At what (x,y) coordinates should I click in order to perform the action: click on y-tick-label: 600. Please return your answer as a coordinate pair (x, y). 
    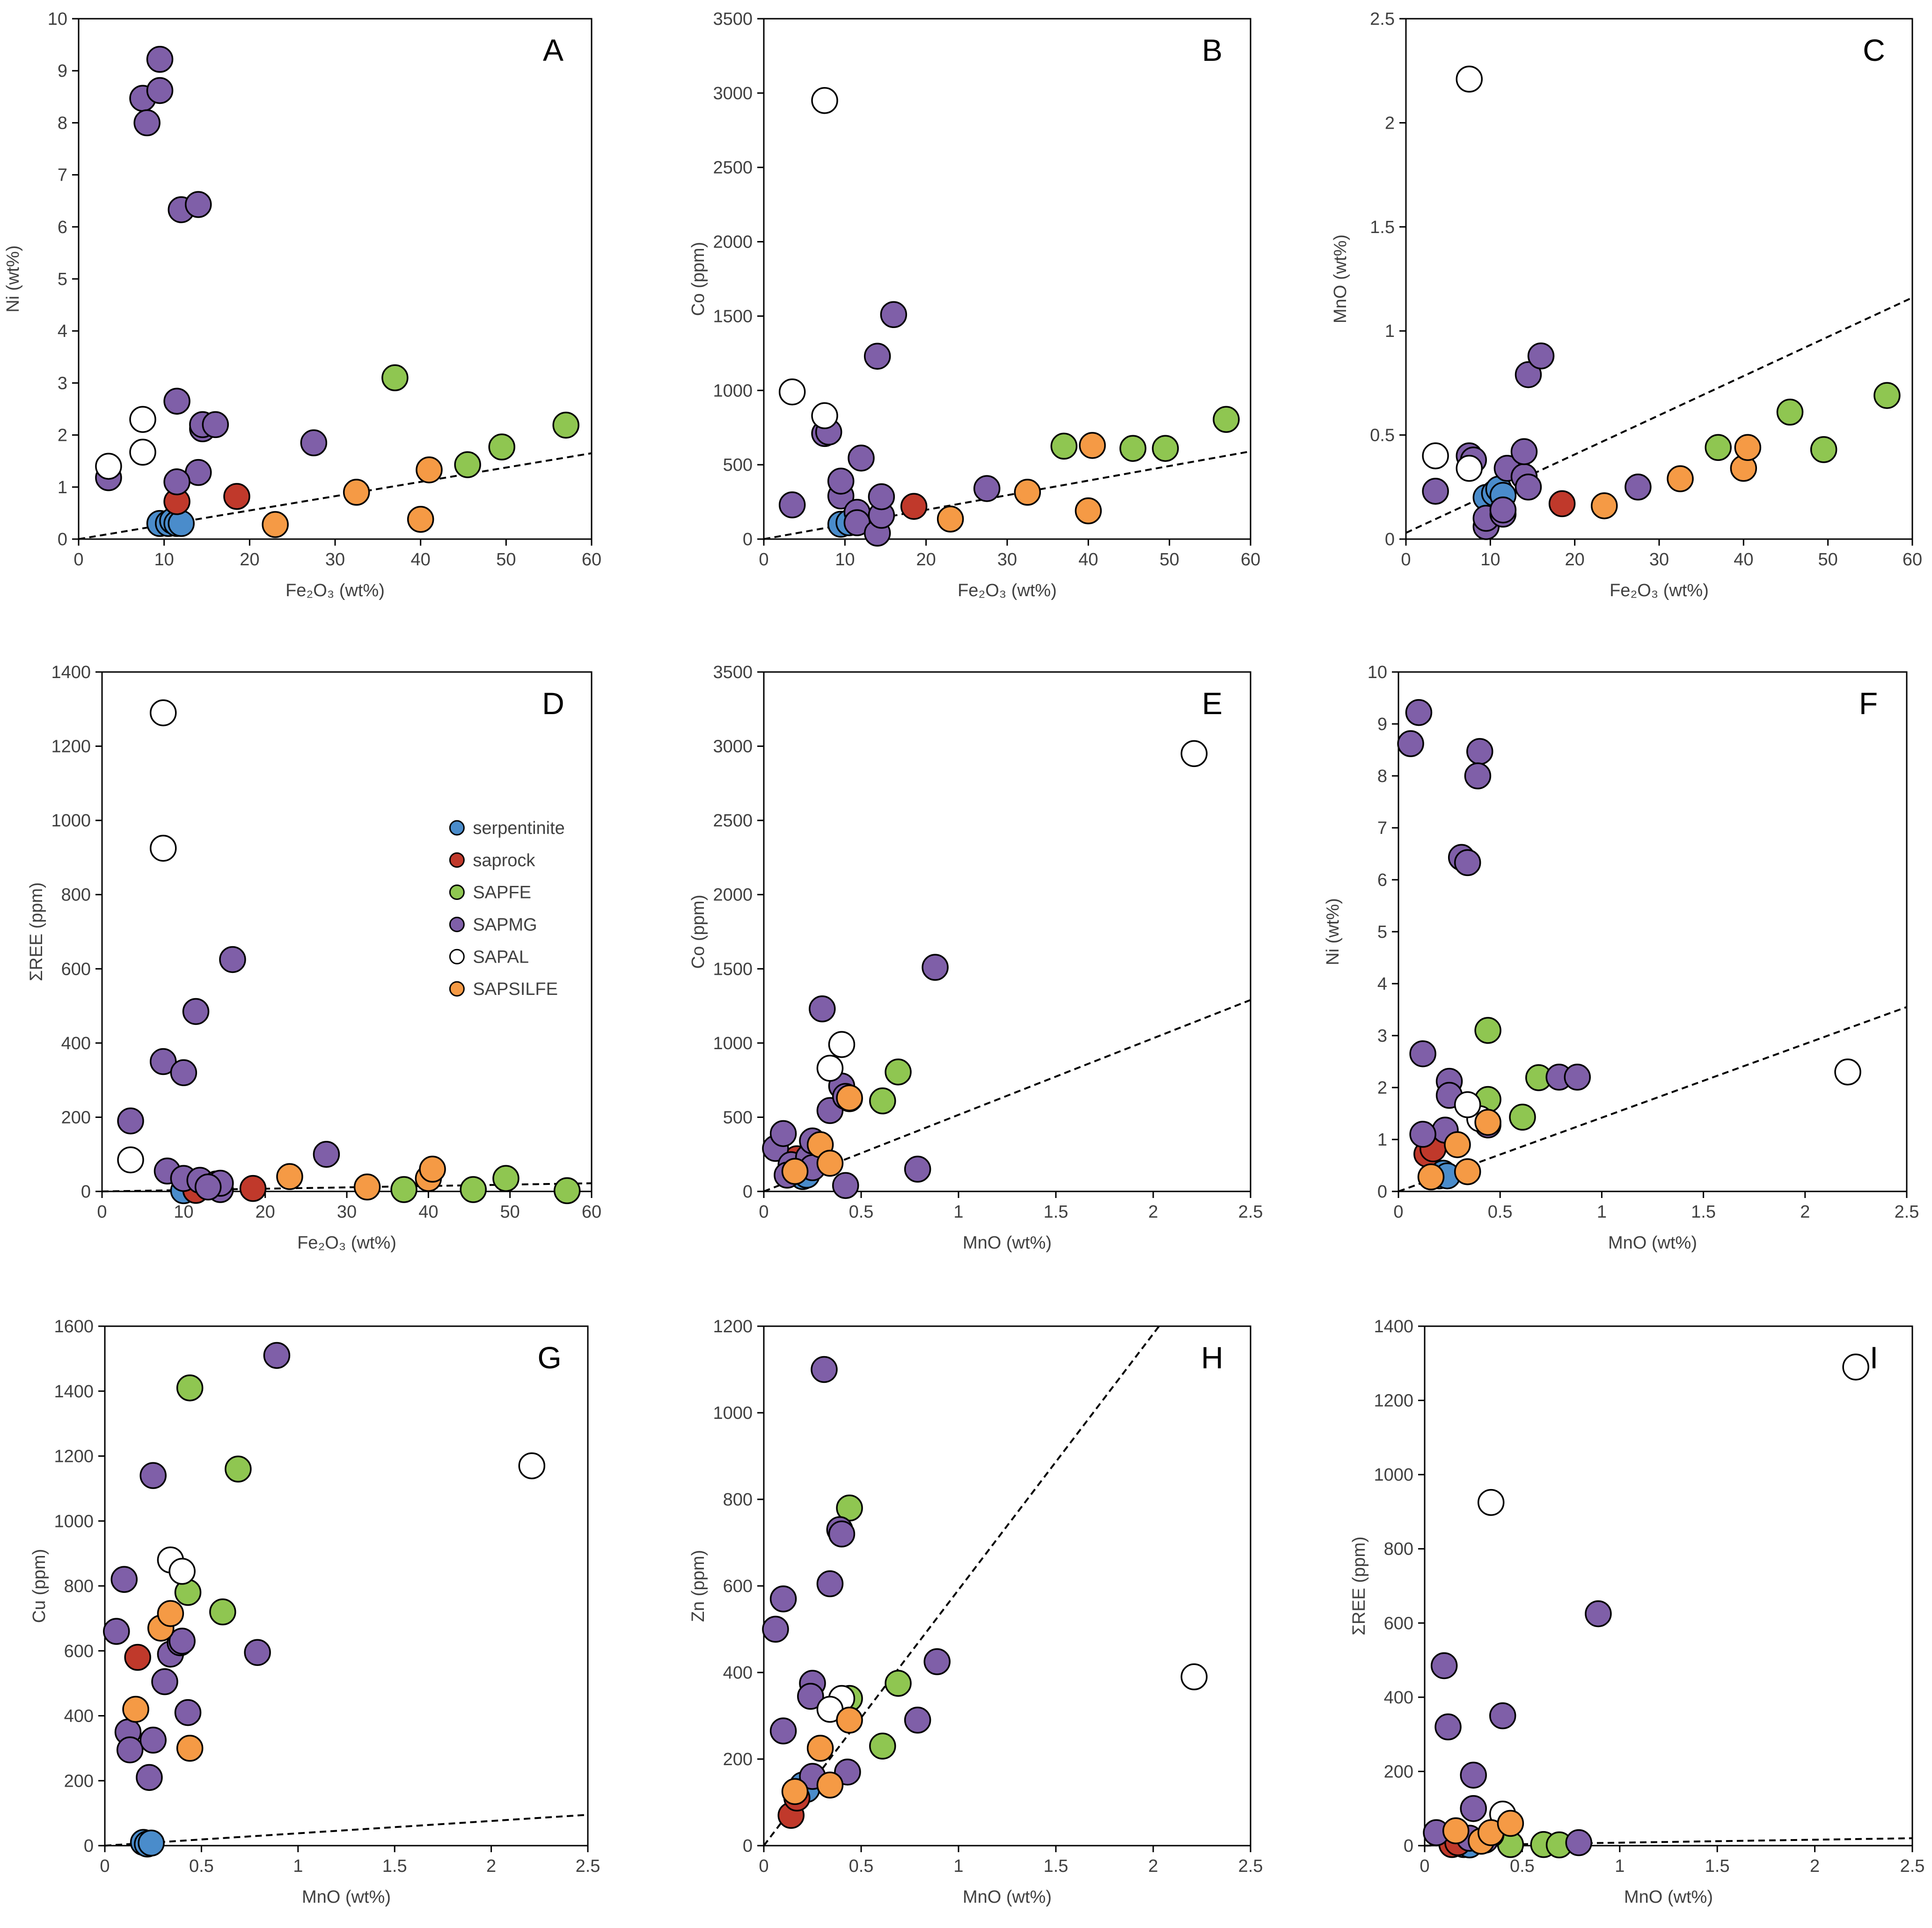
    Looking at the image, I should click on (738, 1586).